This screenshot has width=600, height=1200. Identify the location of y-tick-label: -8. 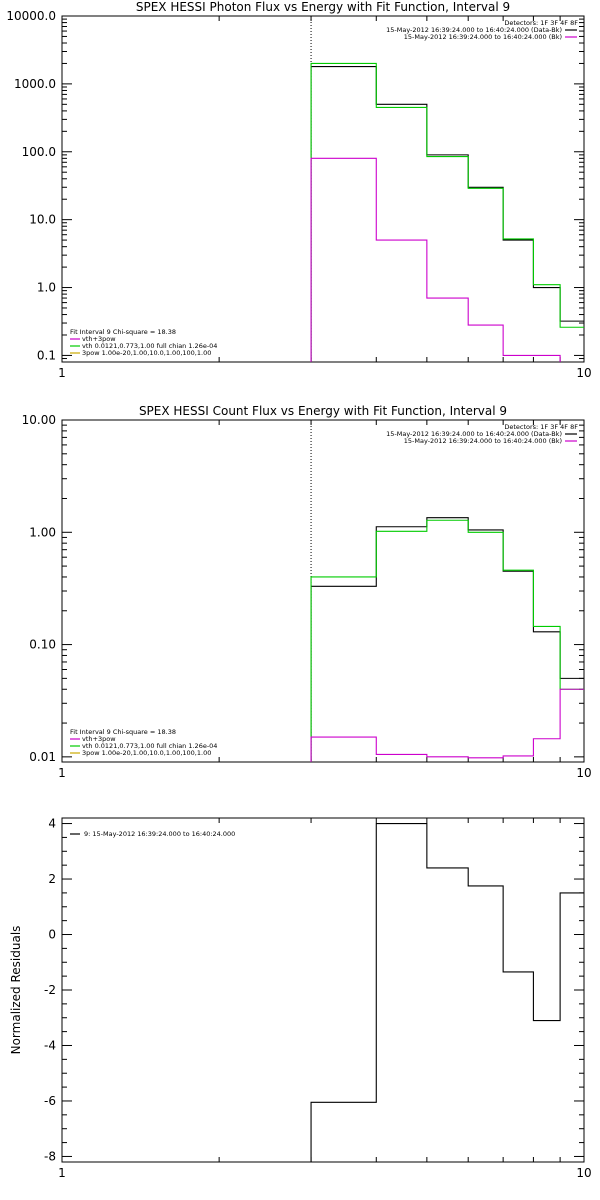
(50, 1156).